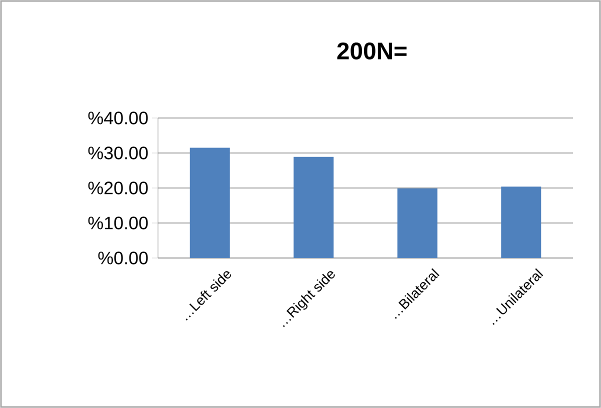  Describe the element at coordinates (118, 153) in the screenshot. I see `y-tick-label: %30.00` at that location.